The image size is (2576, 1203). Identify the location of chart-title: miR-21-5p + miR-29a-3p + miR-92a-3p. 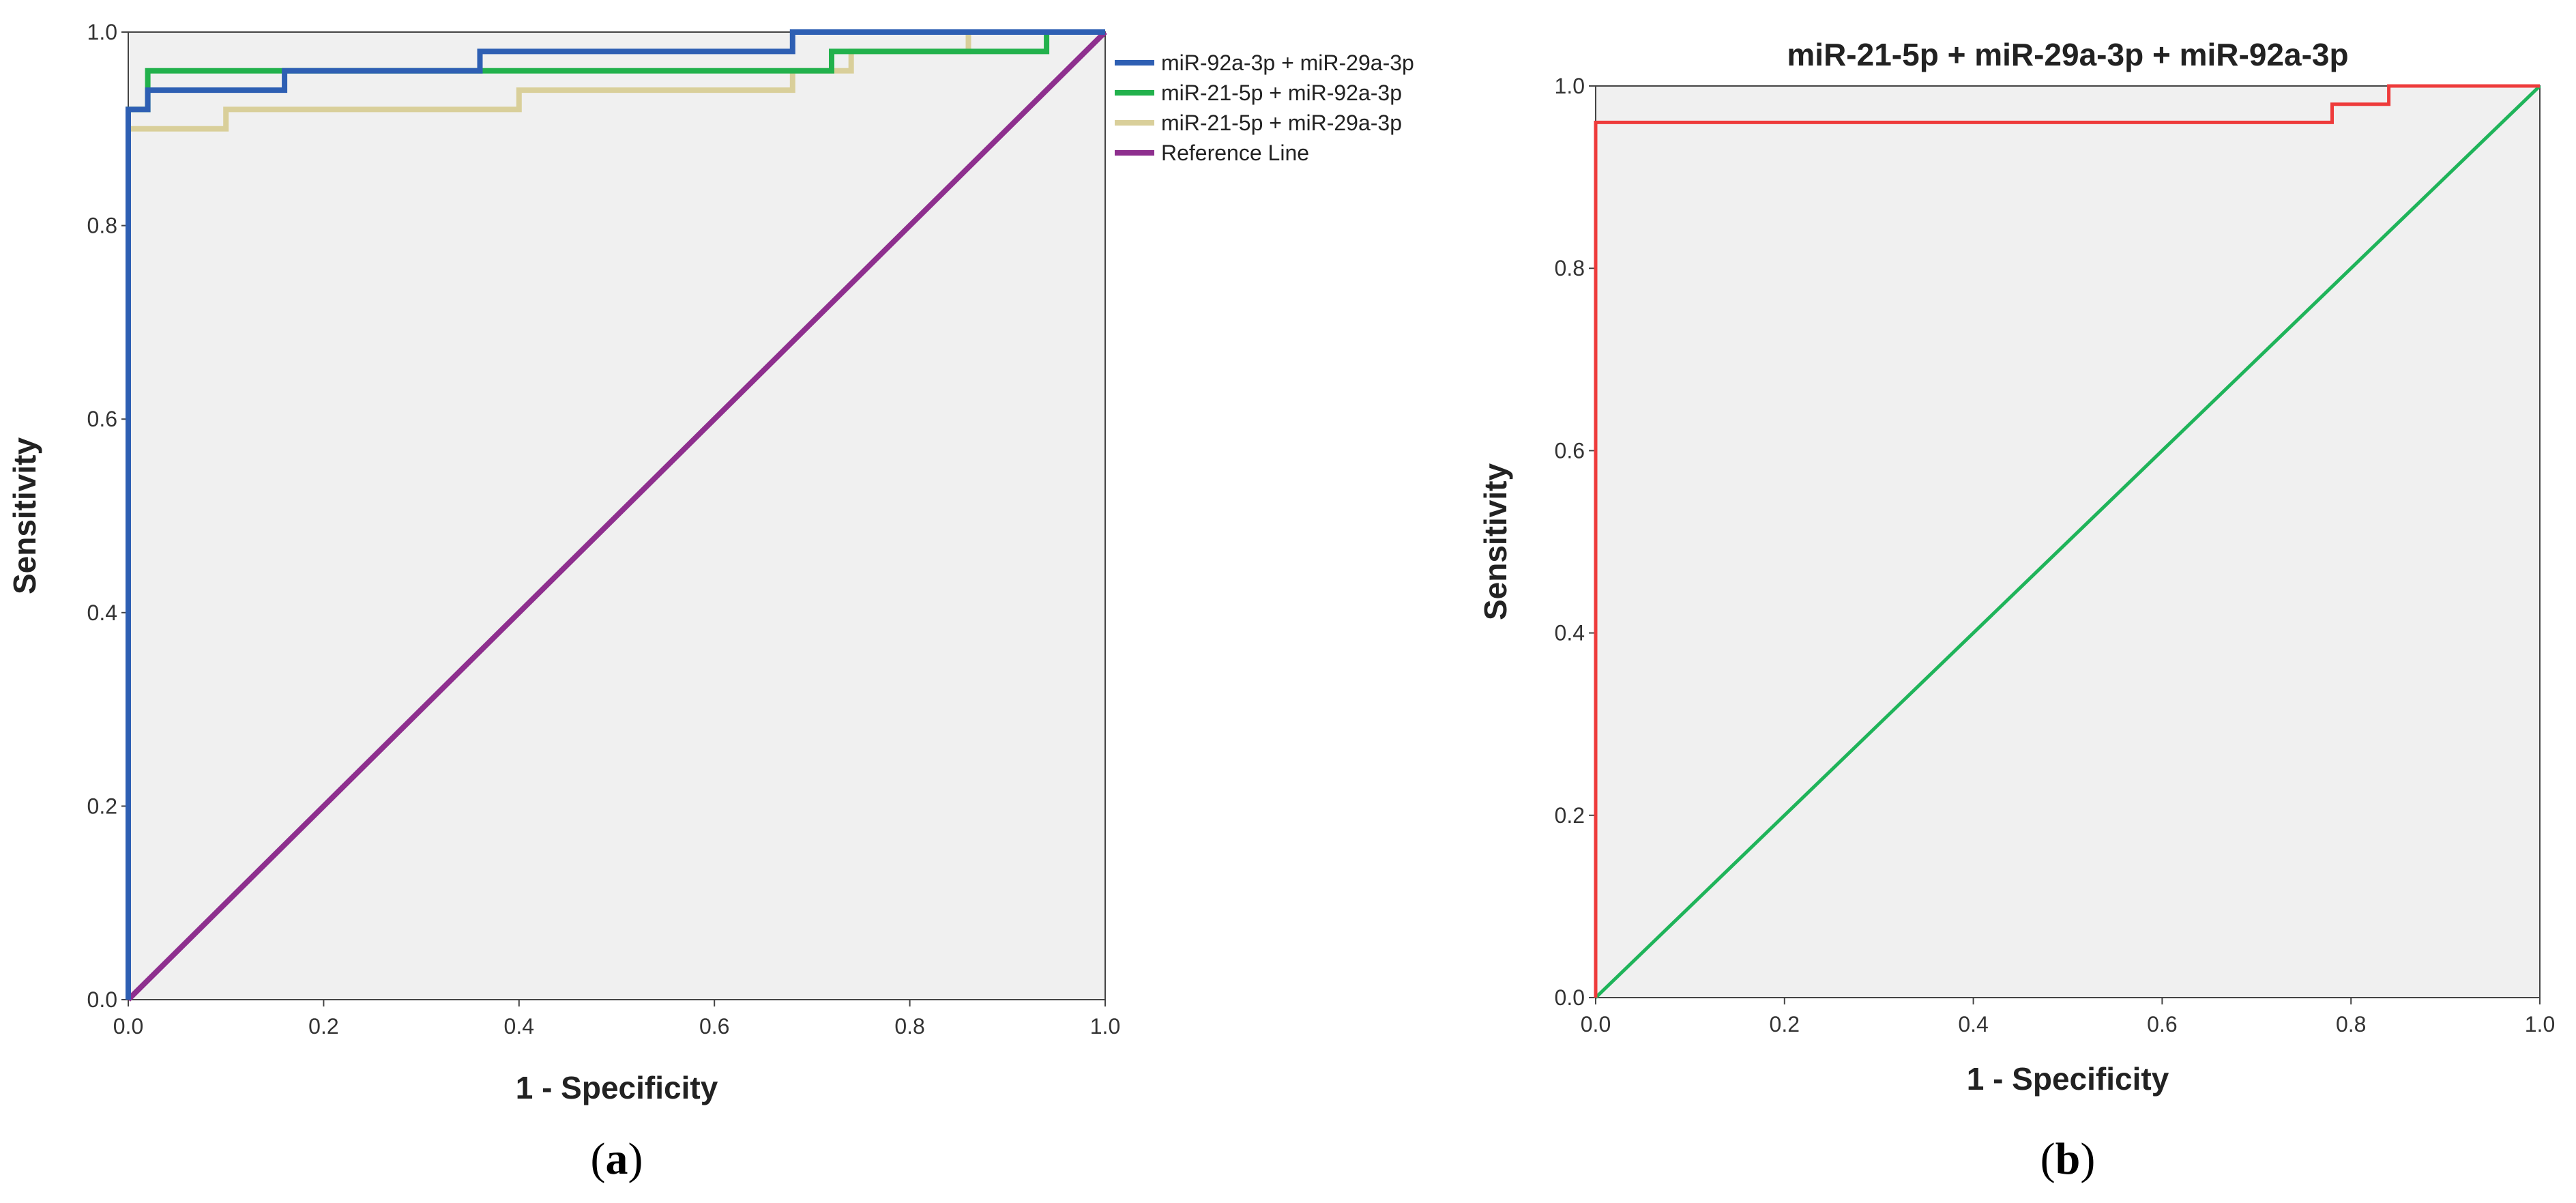
(2067, 54).